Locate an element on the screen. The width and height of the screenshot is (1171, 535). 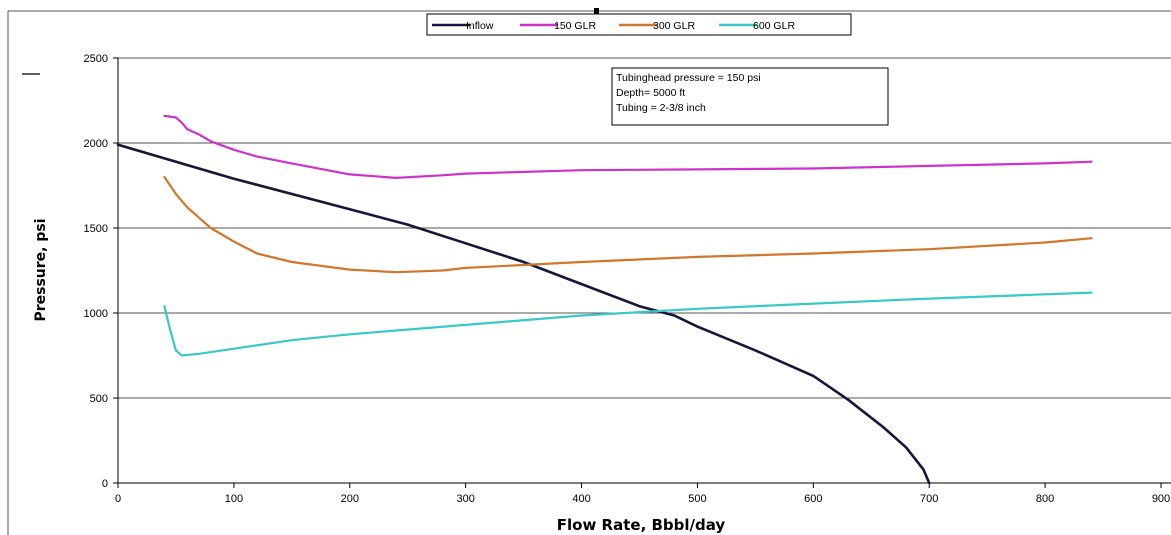
x-tick-label: 300 is located at coordinates (465, 499).